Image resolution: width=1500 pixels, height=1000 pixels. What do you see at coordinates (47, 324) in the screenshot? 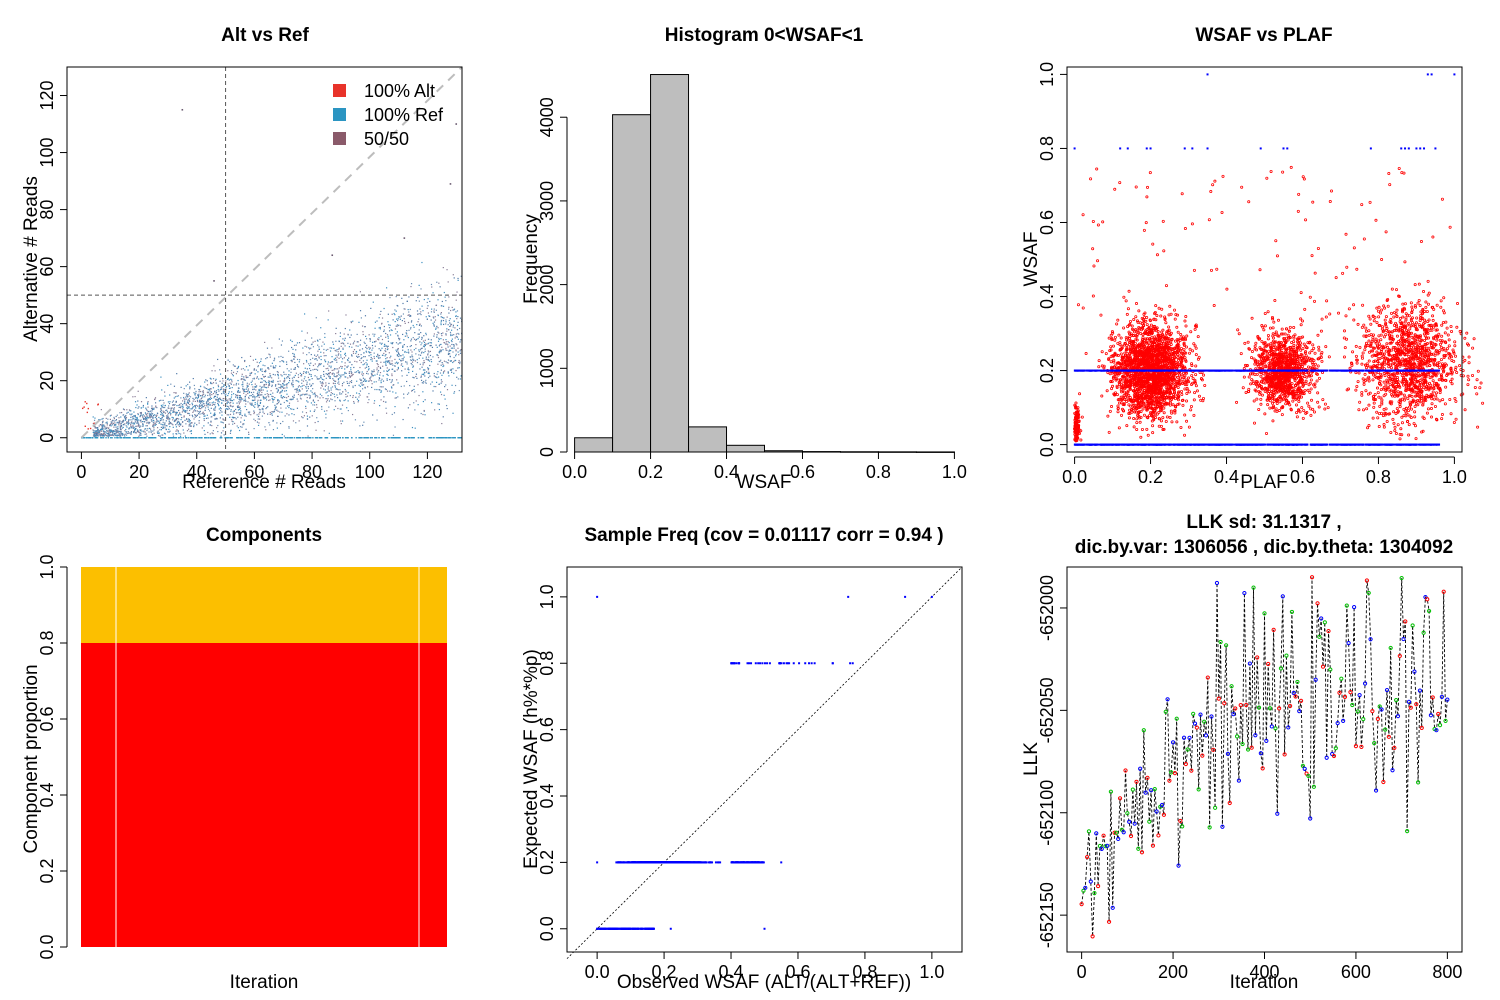
I see `y-tick-label: 40` at bounding box center [47, 324].